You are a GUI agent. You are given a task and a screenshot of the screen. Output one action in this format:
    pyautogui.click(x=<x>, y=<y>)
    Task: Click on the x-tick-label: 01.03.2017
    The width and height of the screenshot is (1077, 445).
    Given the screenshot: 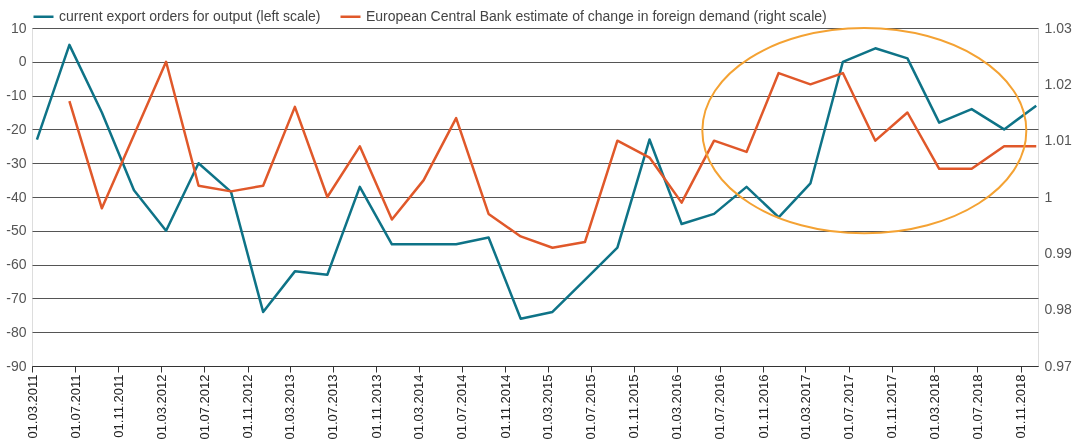 What is the action you would take?
    pyautogui.click(x=805, y=407)
    